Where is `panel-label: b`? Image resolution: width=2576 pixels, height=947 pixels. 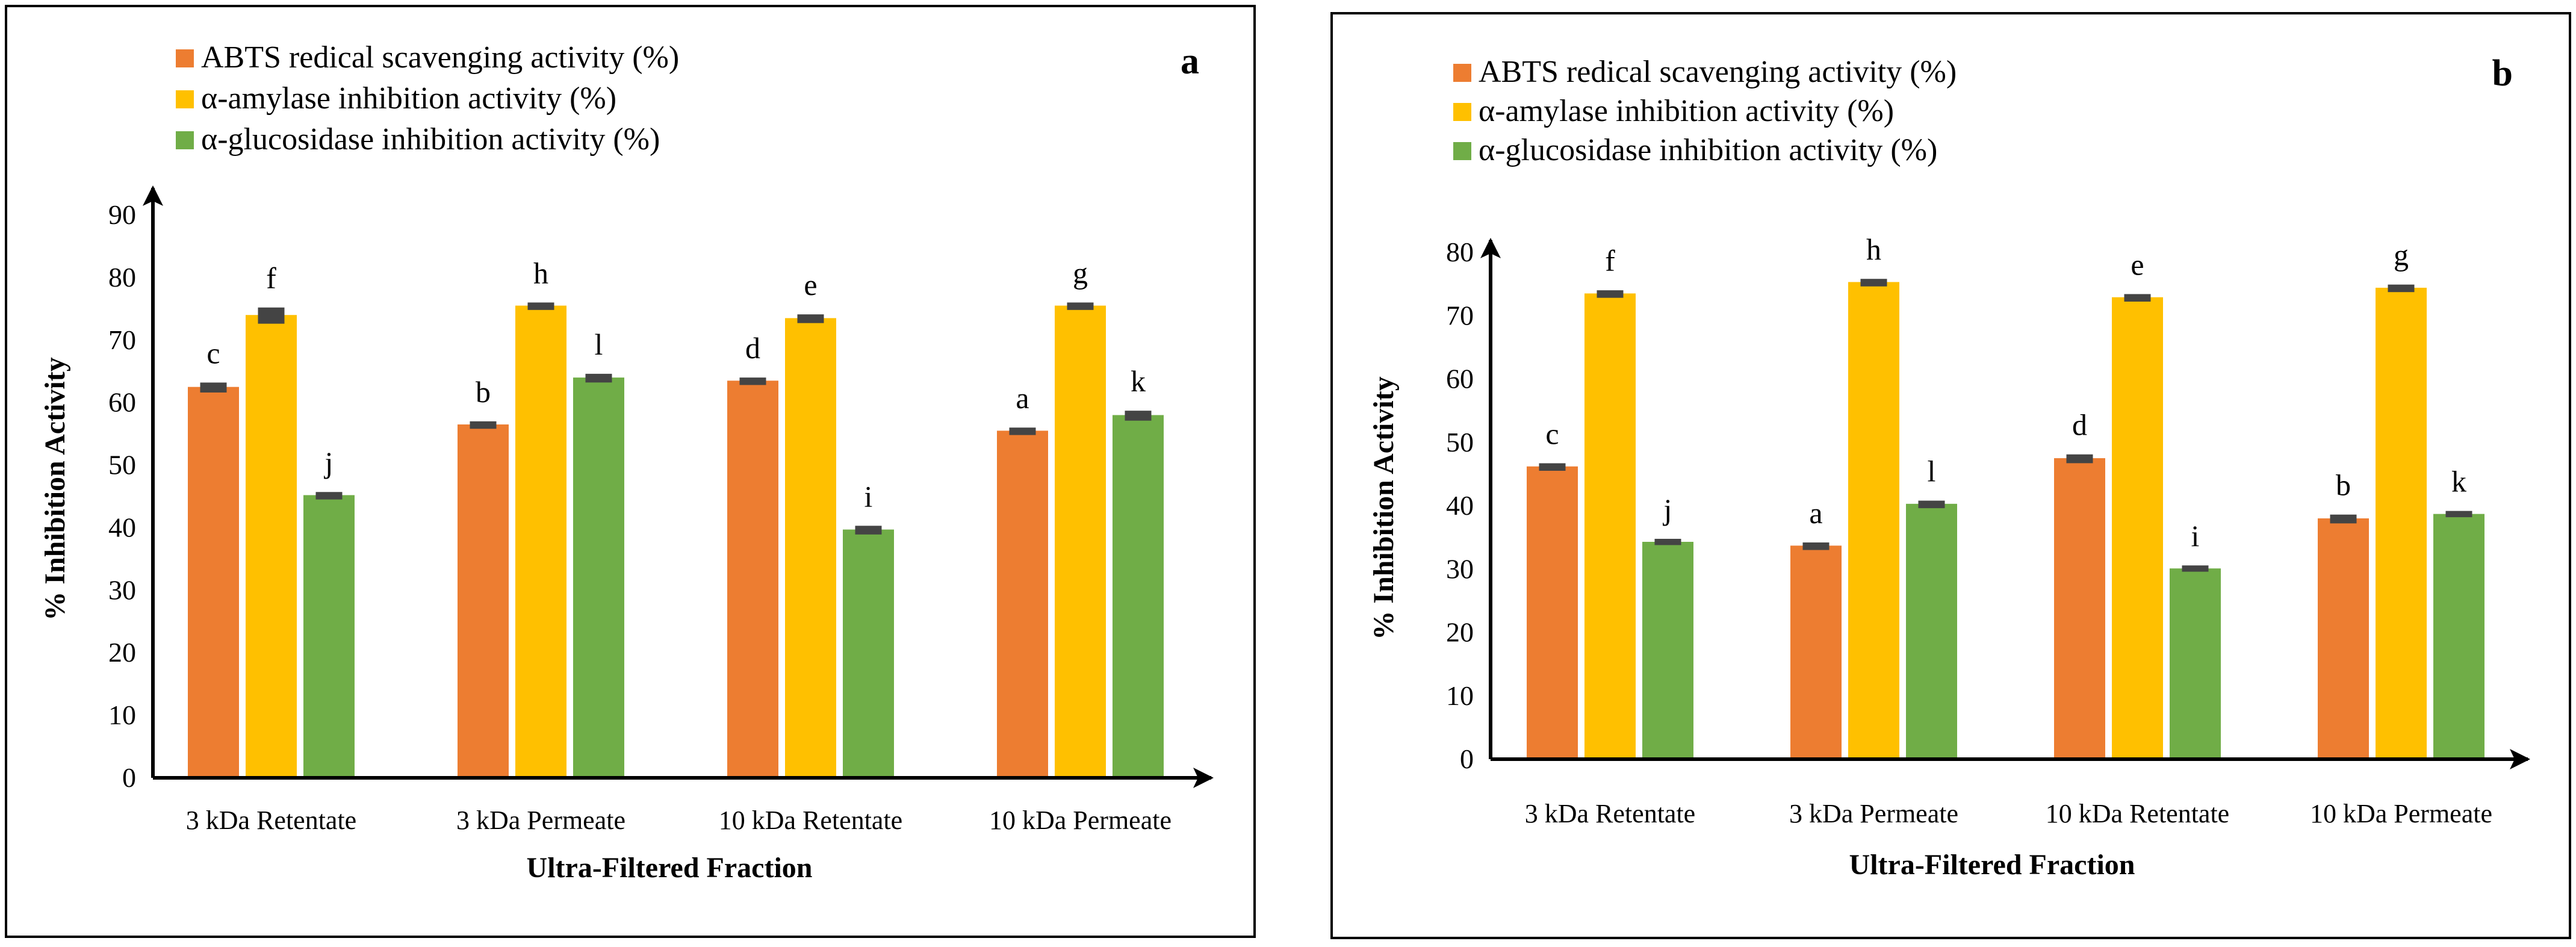 panel-label: b is located at coordinates (2502, 73).